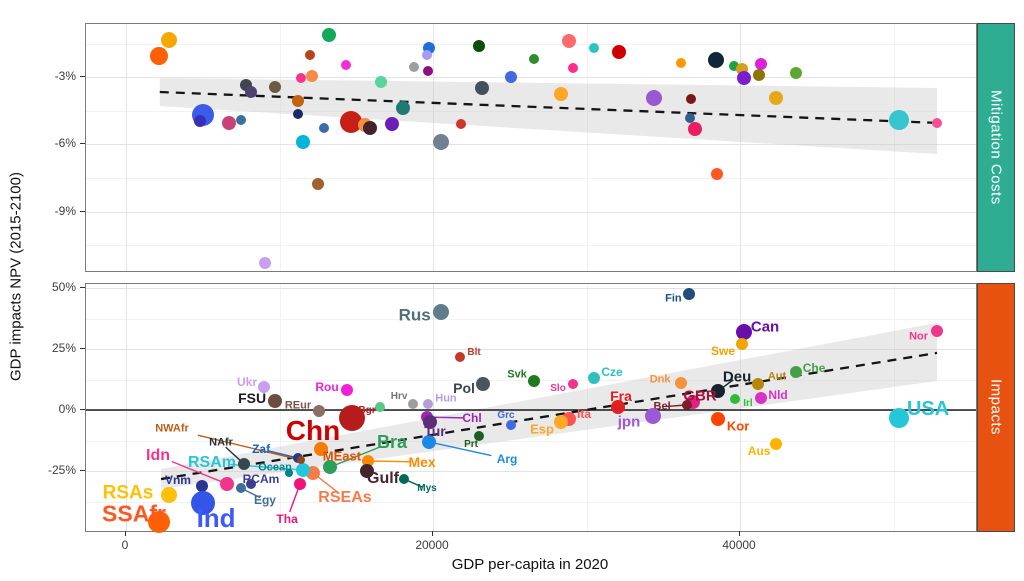 This screenshot has height=581, width=1024. What do you see at coordinates (573, 383) in the screenshot?
I see `point-Slo` at bounding box center [573, 383].